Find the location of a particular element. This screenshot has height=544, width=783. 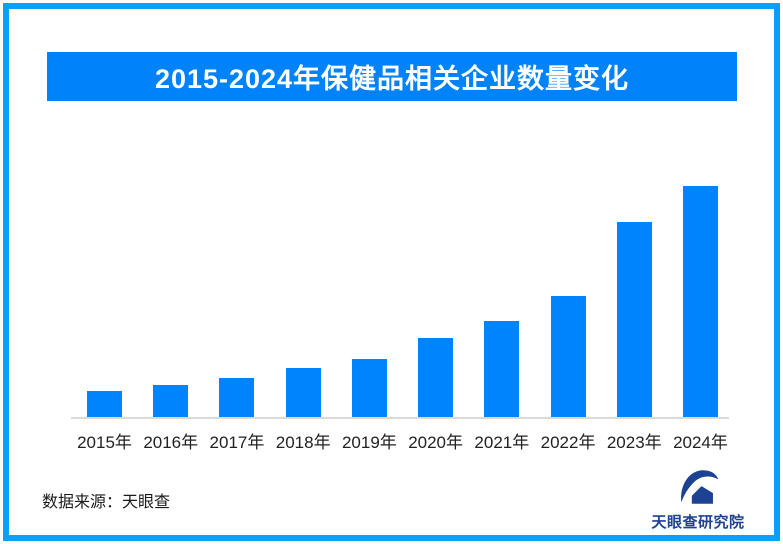

x-axis-label-cell: 2022年 is located at coordinates (568, 440).